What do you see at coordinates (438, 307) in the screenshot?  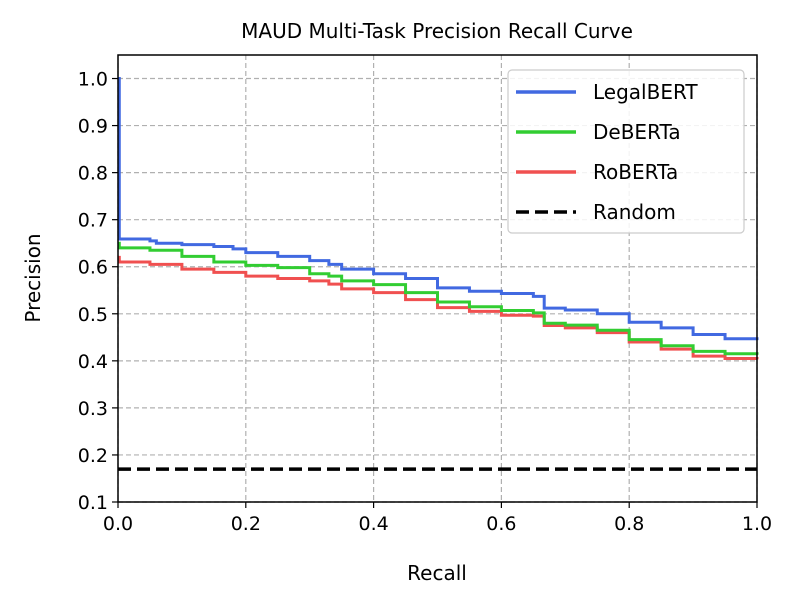 I see `series-line-roberta` at bounding box center [438, 307].